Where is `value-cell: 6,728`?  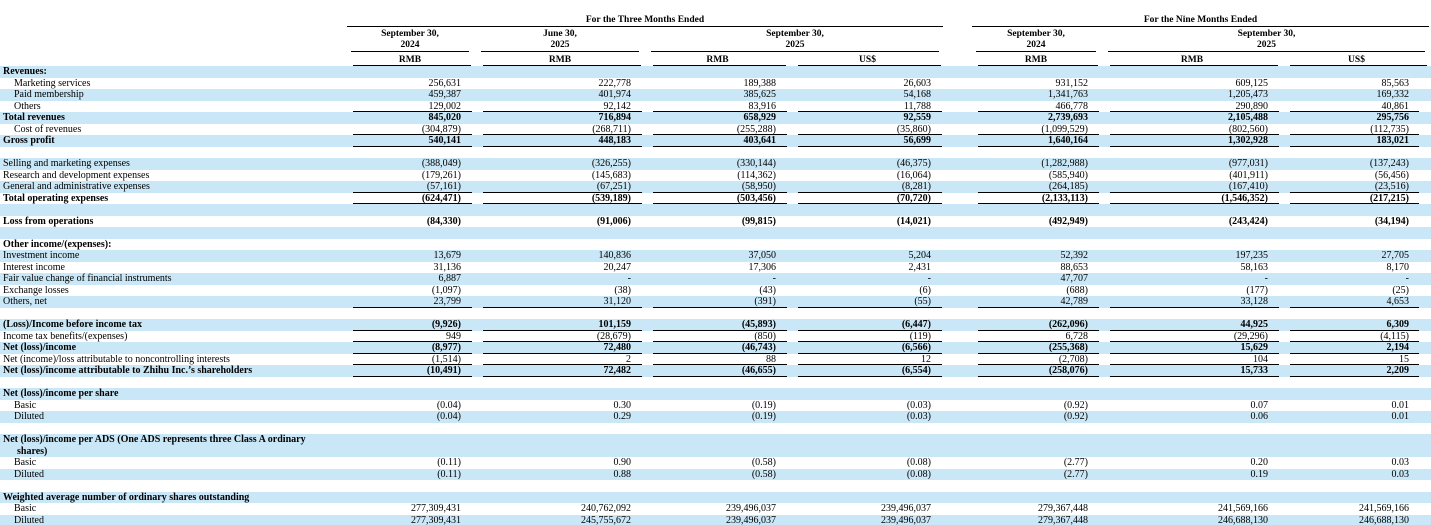 value-cell: 6,728 is located at coordinates (1036, 337).